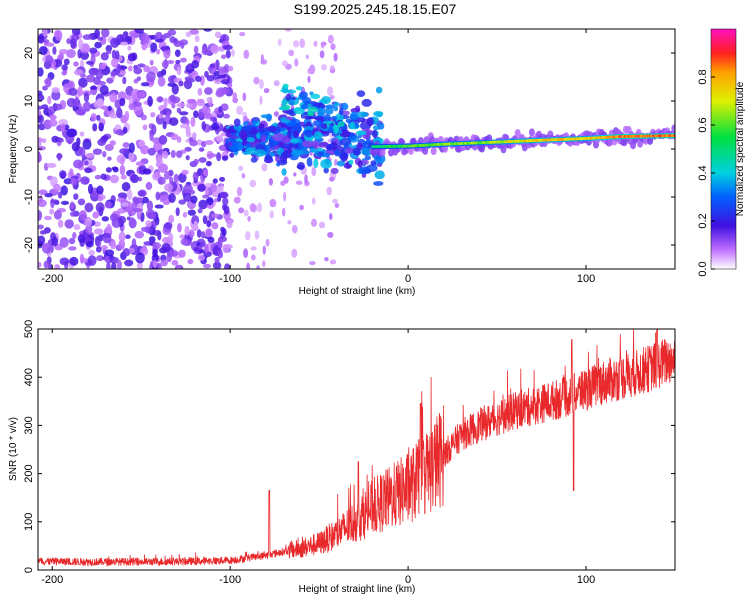  I want to click on colorbar-tick-label: 0.0, so click(703, 268).